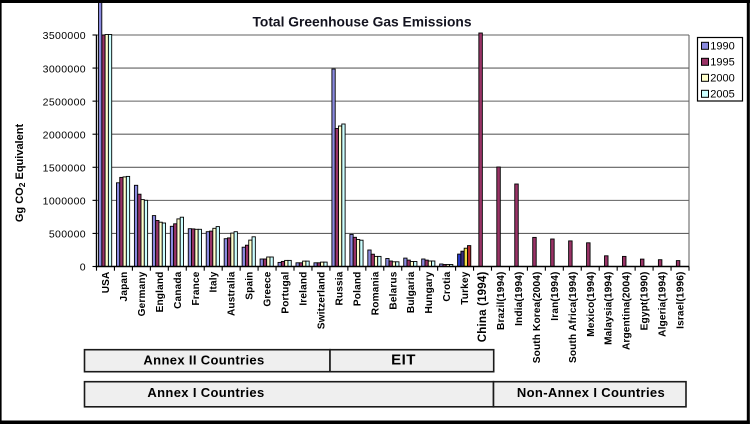 This screenshot has height=426, width=750. I want to click on svg-text: Mexico(1994), so click(591, 304).